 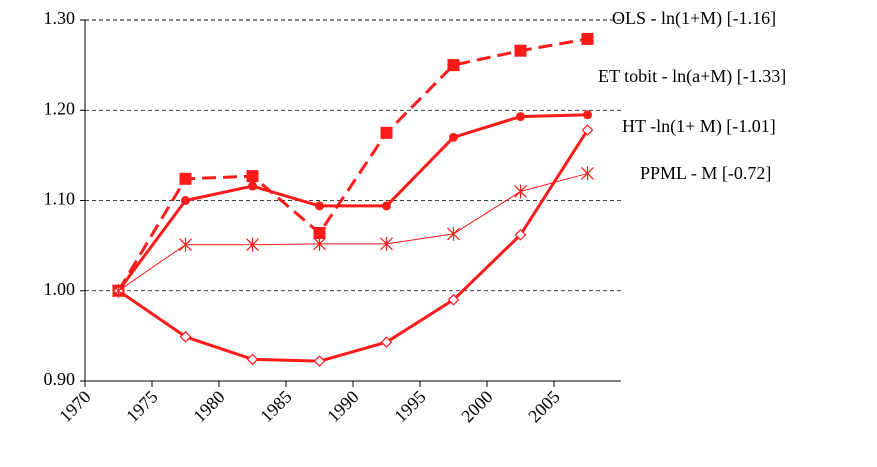 I want to click on y-tick-label: 1.00, so click(x=60, y=289).